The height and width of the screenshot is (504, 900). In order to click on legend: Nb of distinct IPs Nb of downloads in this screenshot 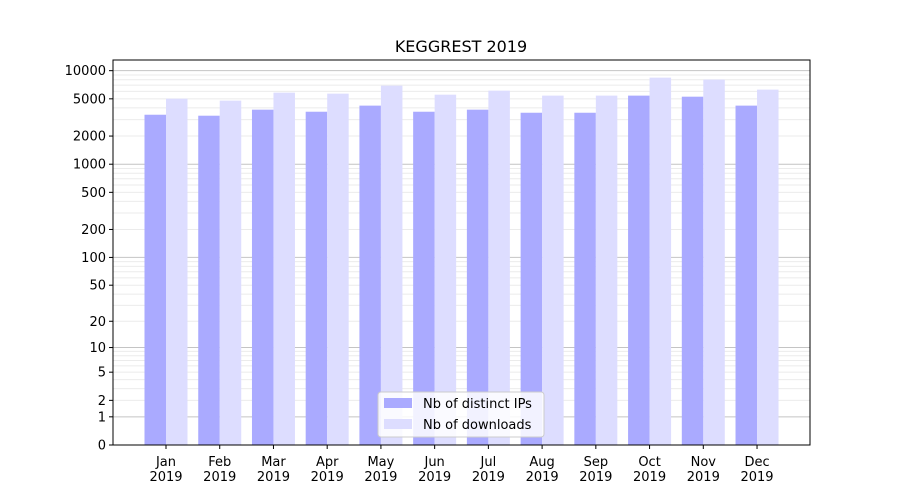, I will do `click(461, 414)`.